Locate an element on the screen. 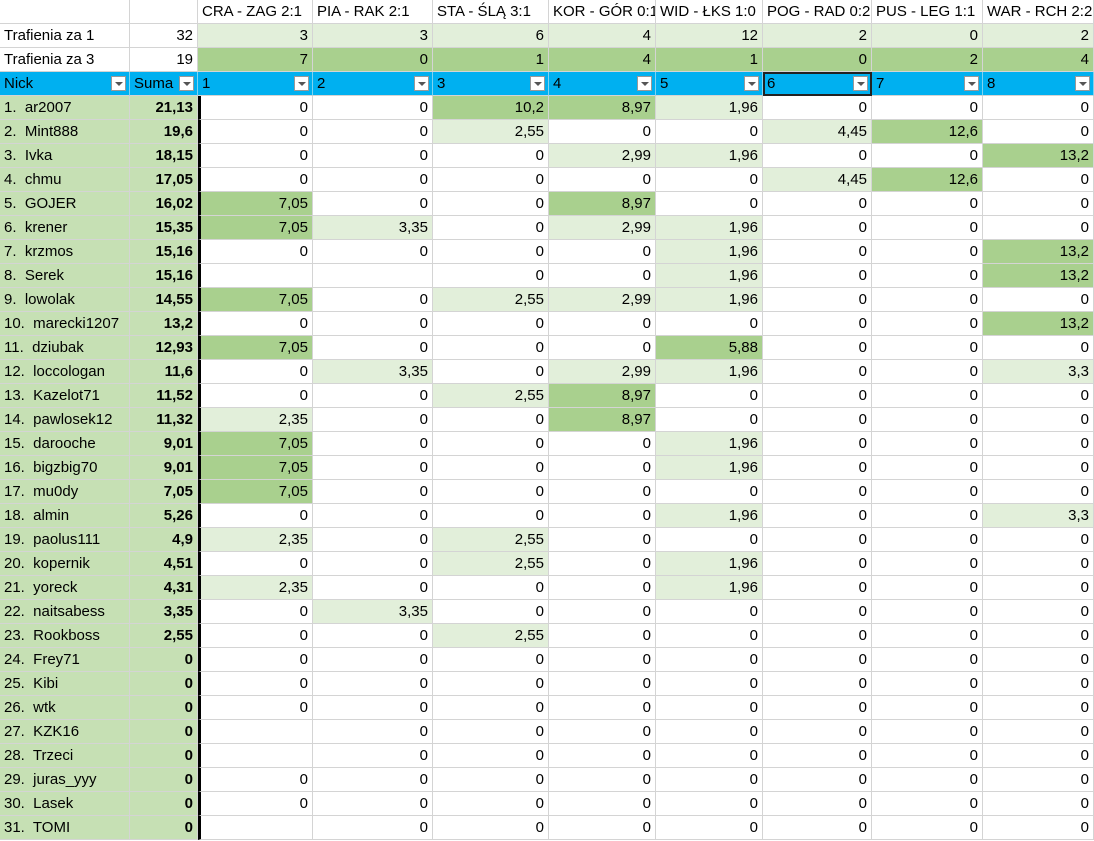 This screenshot has width=1094, height=841. cell-text: 19,6 is located at coordinates (178, 131).